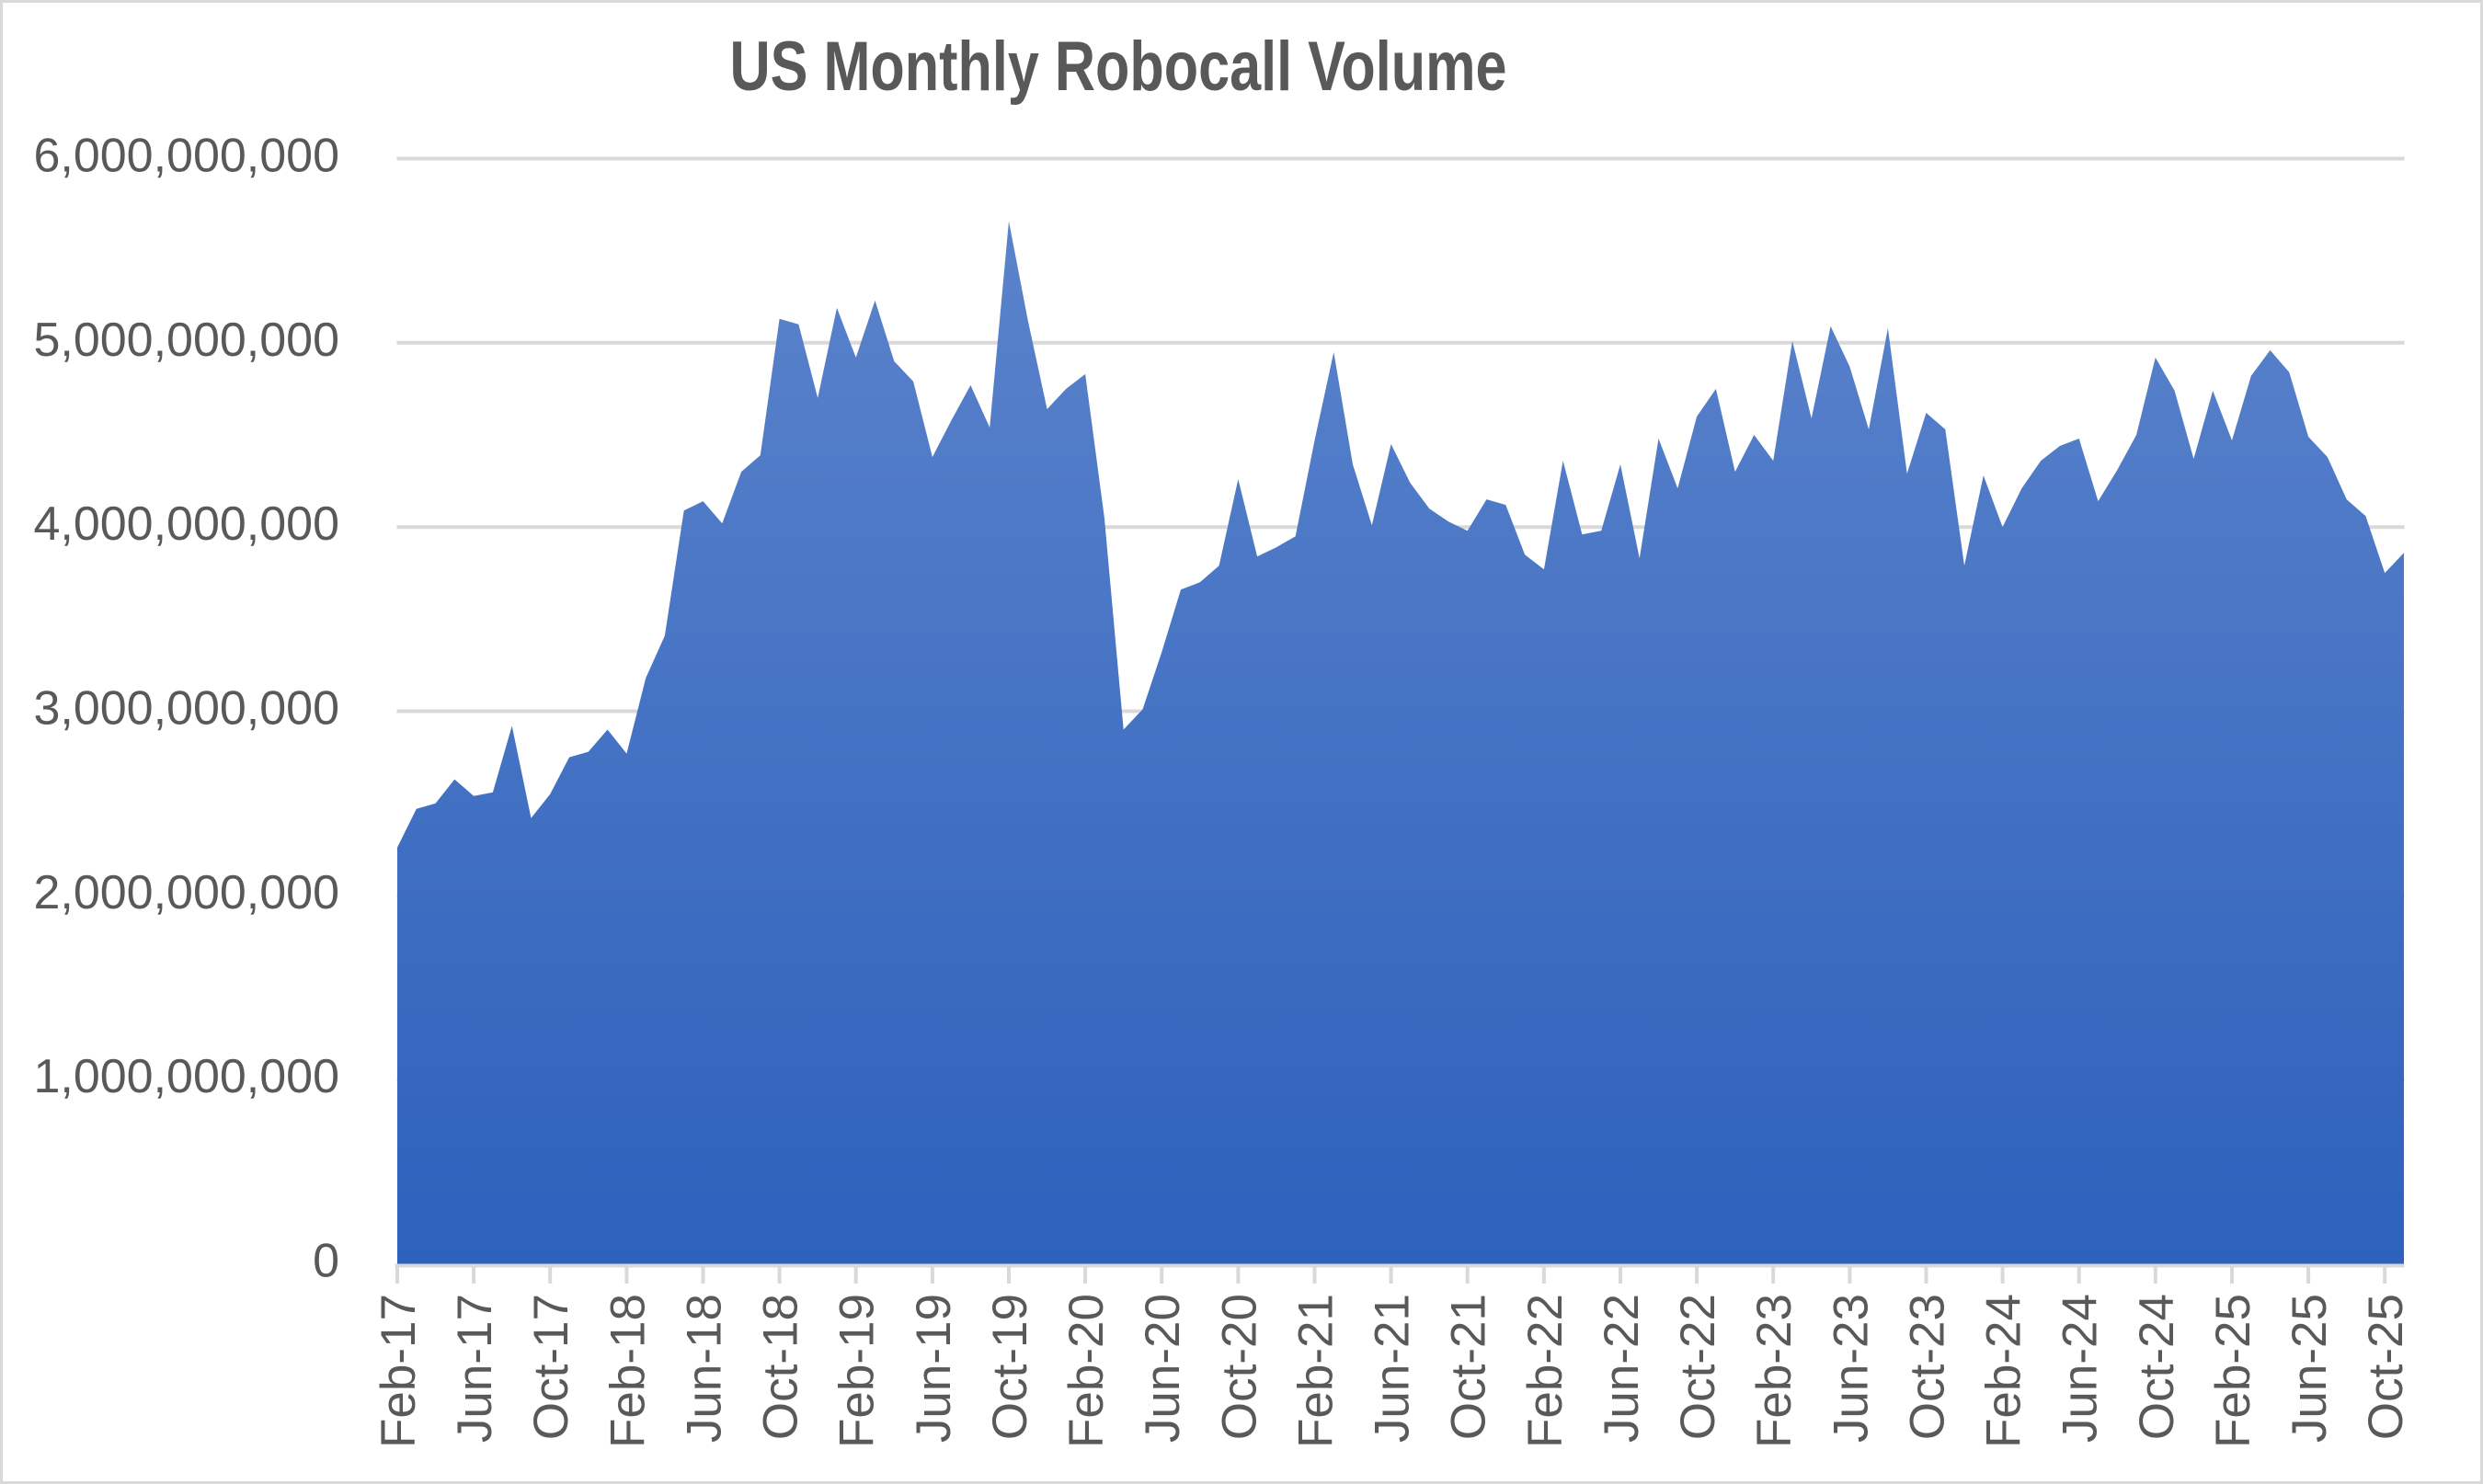 The height and width of the screenshot is (1484, 2483). What do you see at coordinates (628, 1371) in the screenshot?
I see `svg-text: Feb-18` at bounding box center [628, 1371].